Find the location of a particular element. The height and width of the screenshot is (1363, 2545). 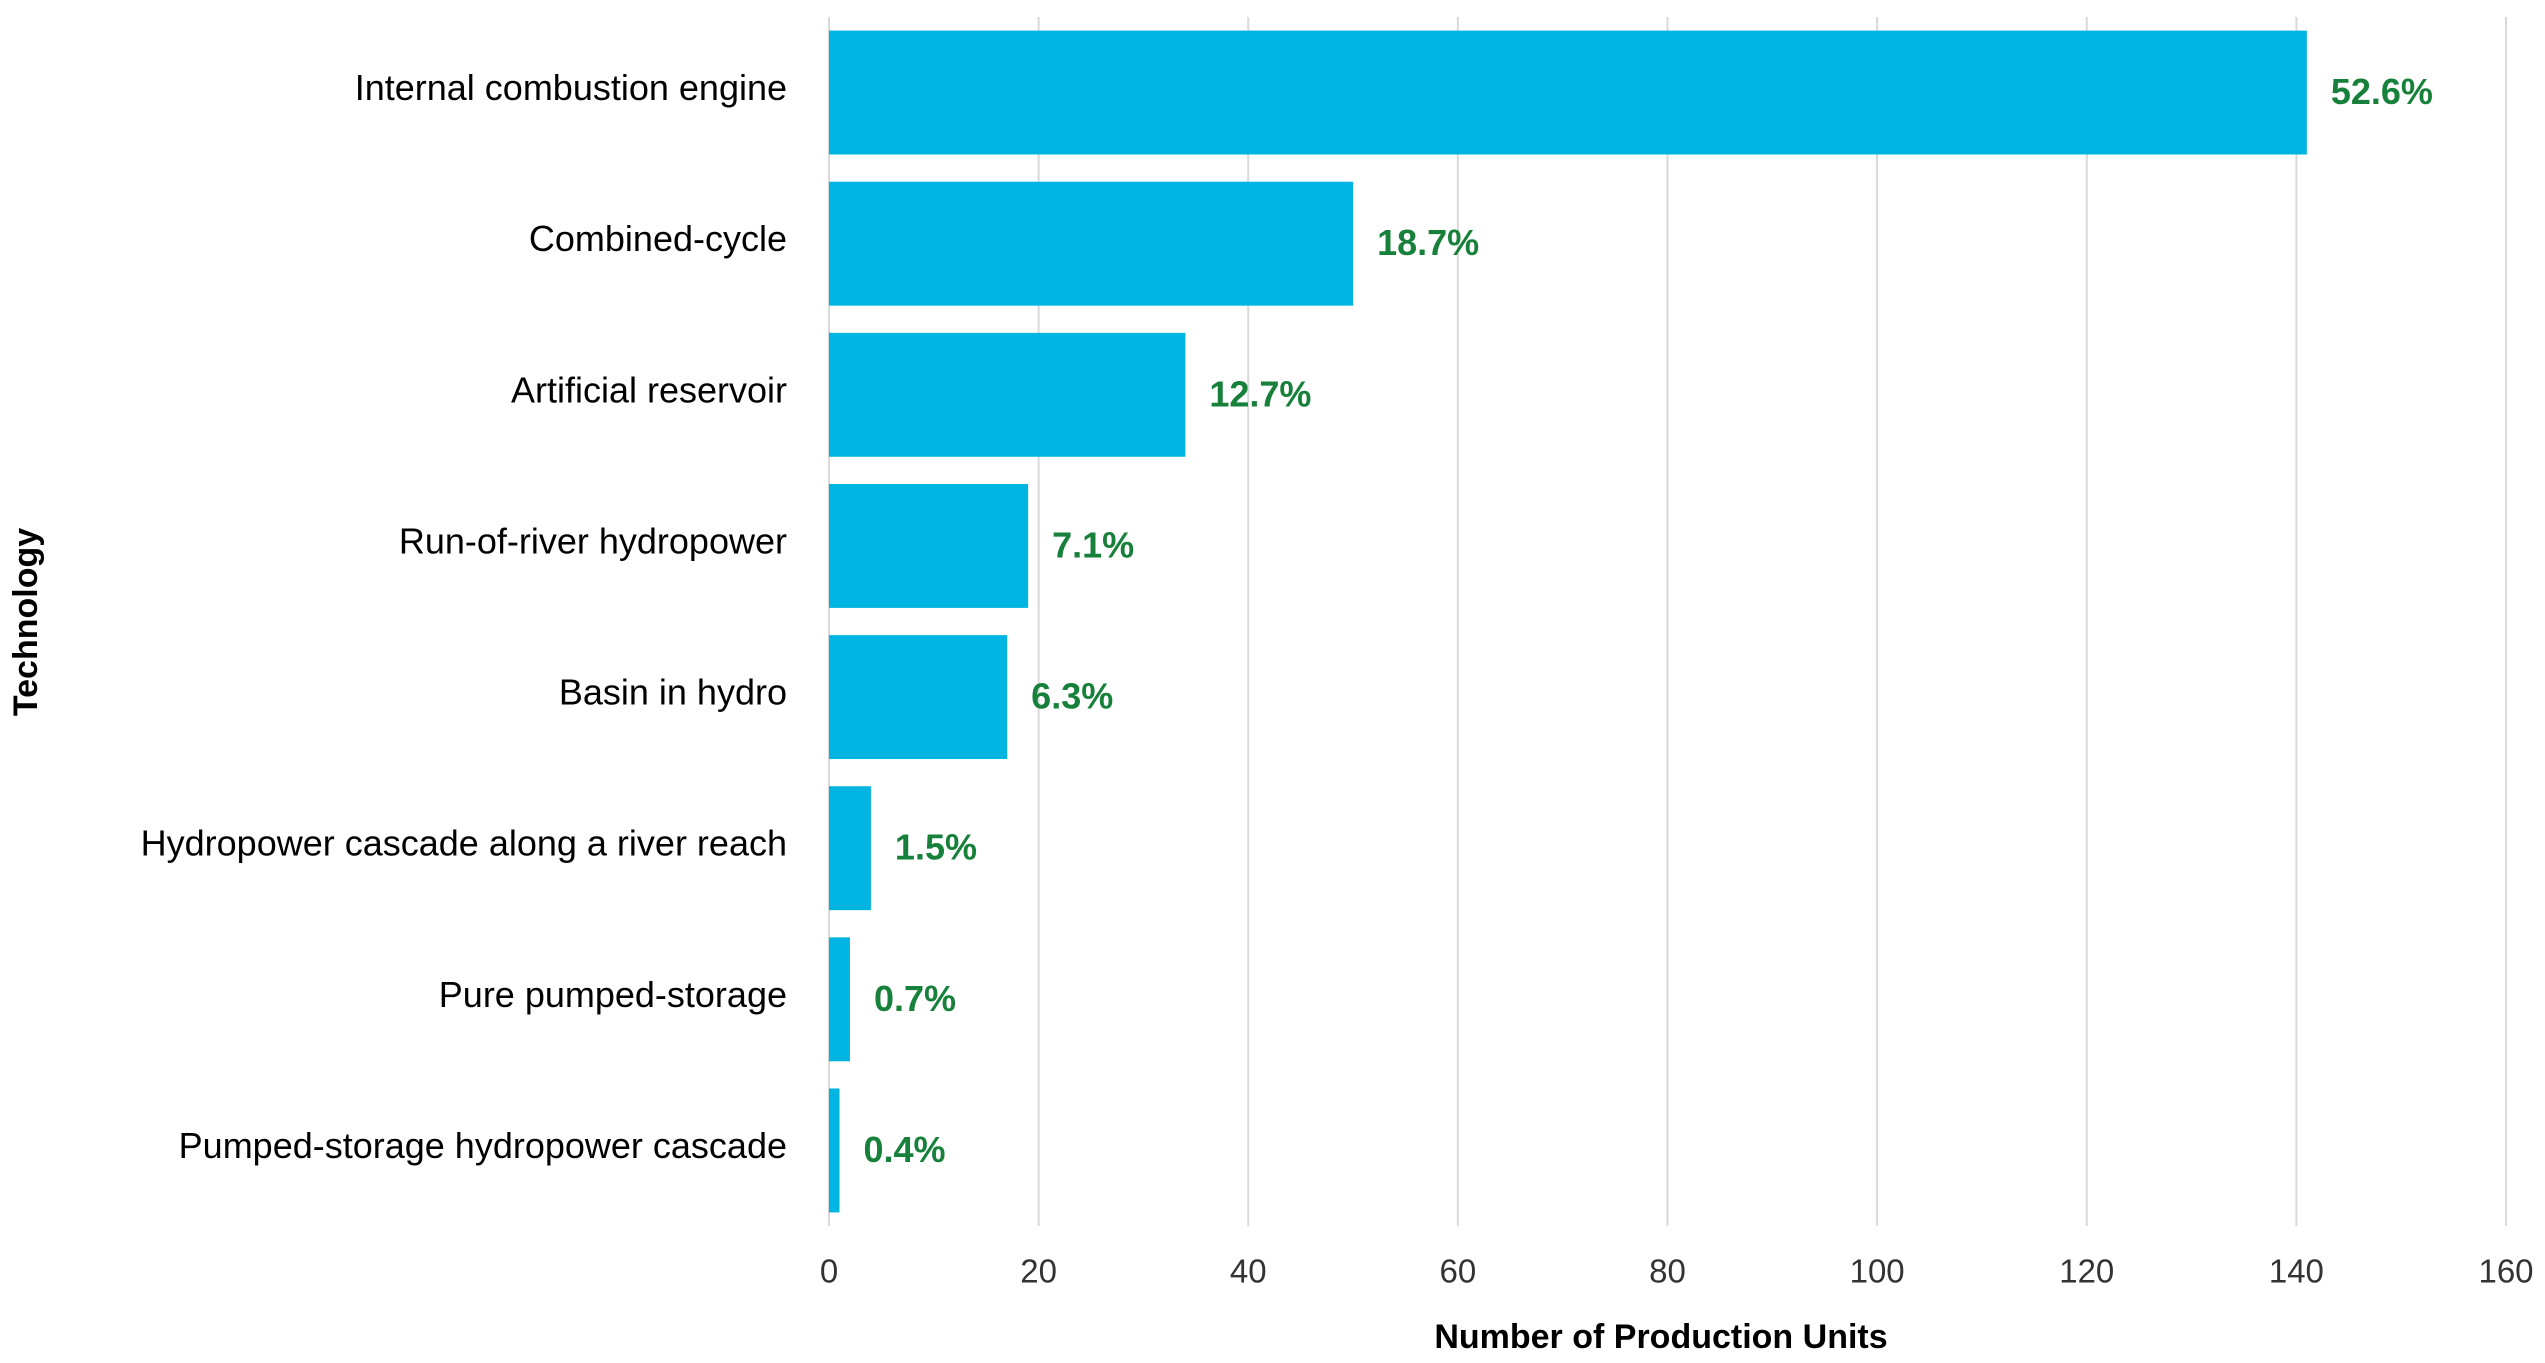

y-tick-label: Run-of-river hydropower is located at coordinates (593, 540).